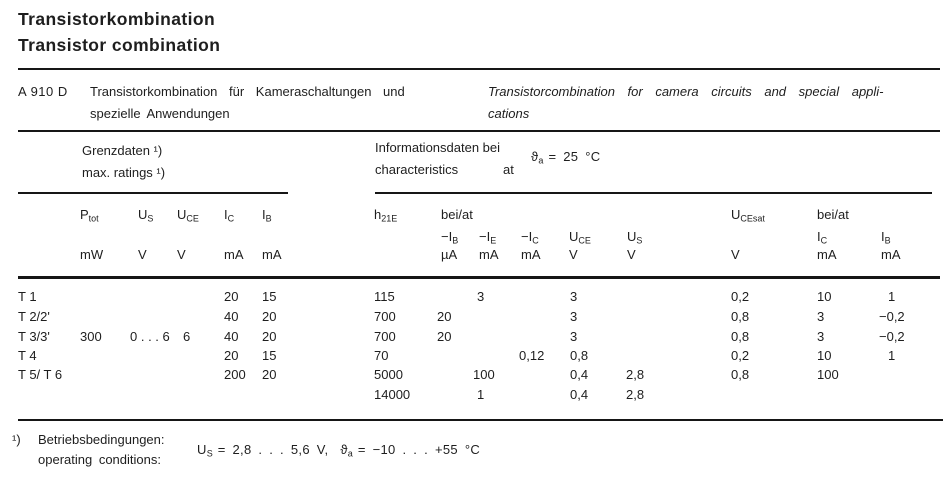 The width and height of the screenshot is (945, 481). I want to click on section-label-grenzdaten: Grenzdaten ¹), so click(122, 150).